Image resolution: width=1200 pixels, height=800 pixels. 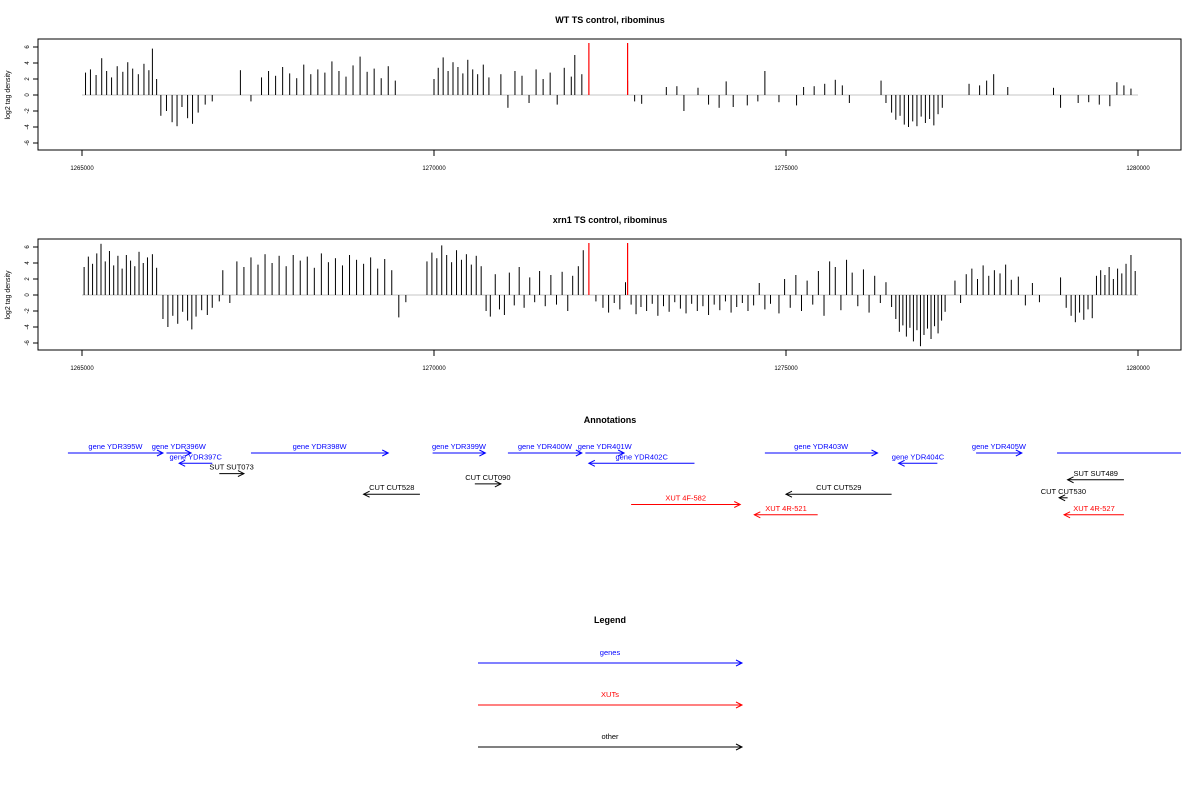 What do you see at coordinates (610, 652) in the screenshot?
I see `legend-label: genes` at bounding box center [610, 652].